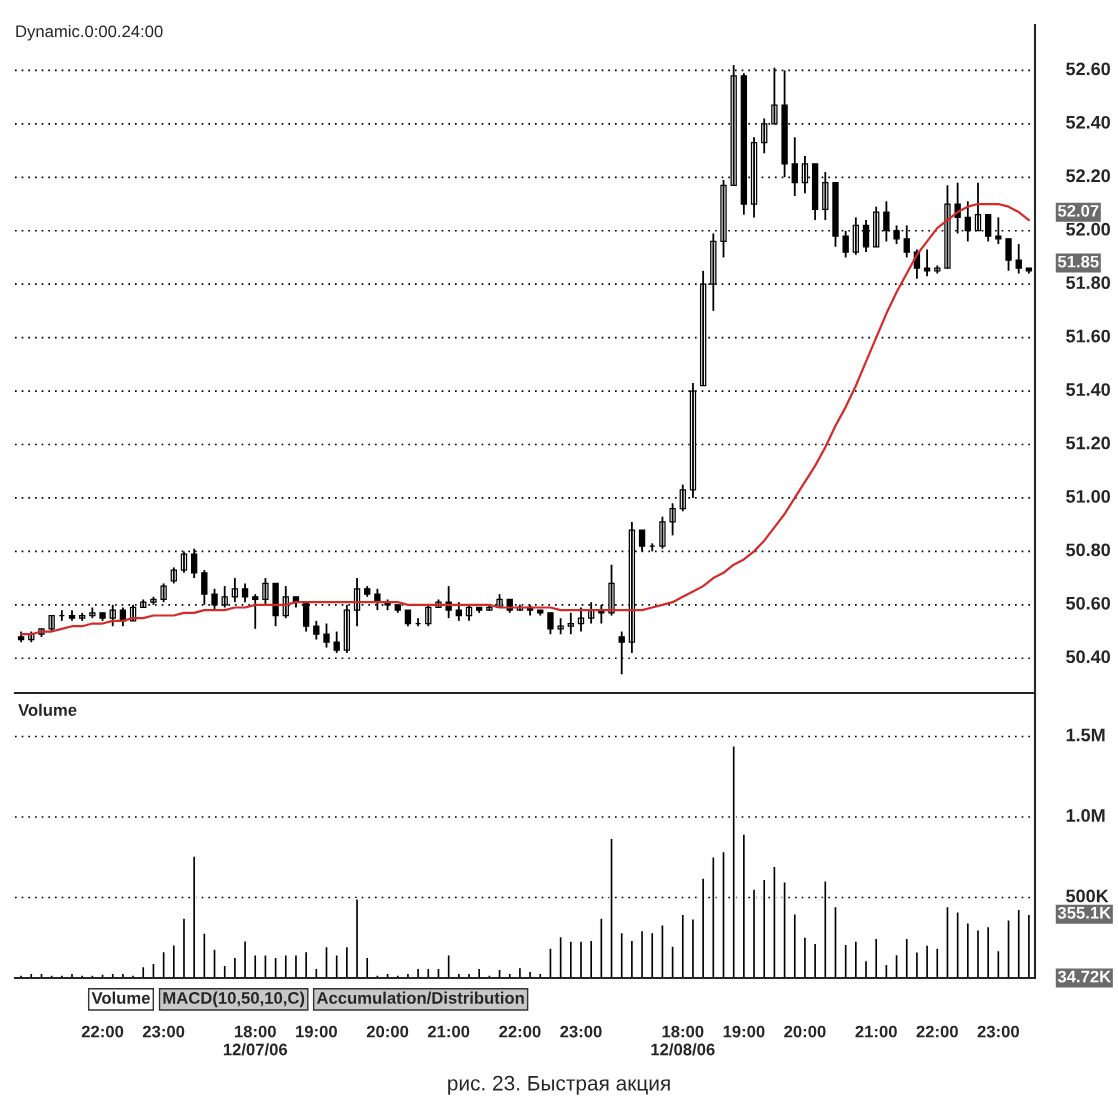  I want to click on y-tick-label: 50.60, so click(1088, 603).